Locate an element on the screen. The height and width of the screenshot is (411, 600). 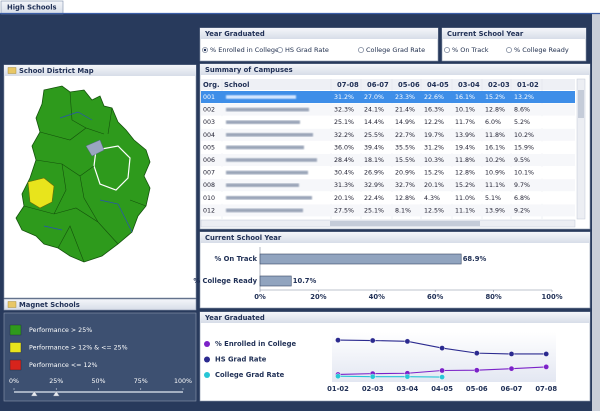
legend-label: % Enrolled in College is located at coordinates (256, 344).